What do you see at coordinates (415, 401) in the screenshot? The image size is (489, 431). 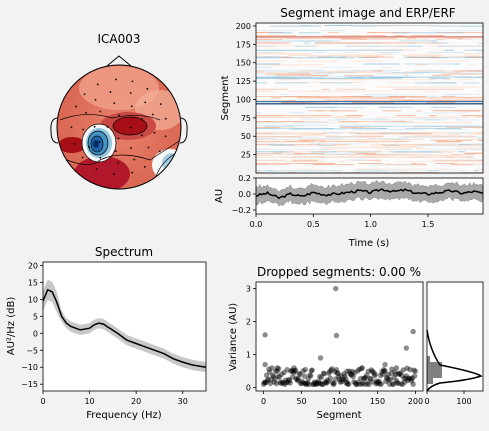 I see `variance-xtick-label: 200` at bounding box center [415, 401].